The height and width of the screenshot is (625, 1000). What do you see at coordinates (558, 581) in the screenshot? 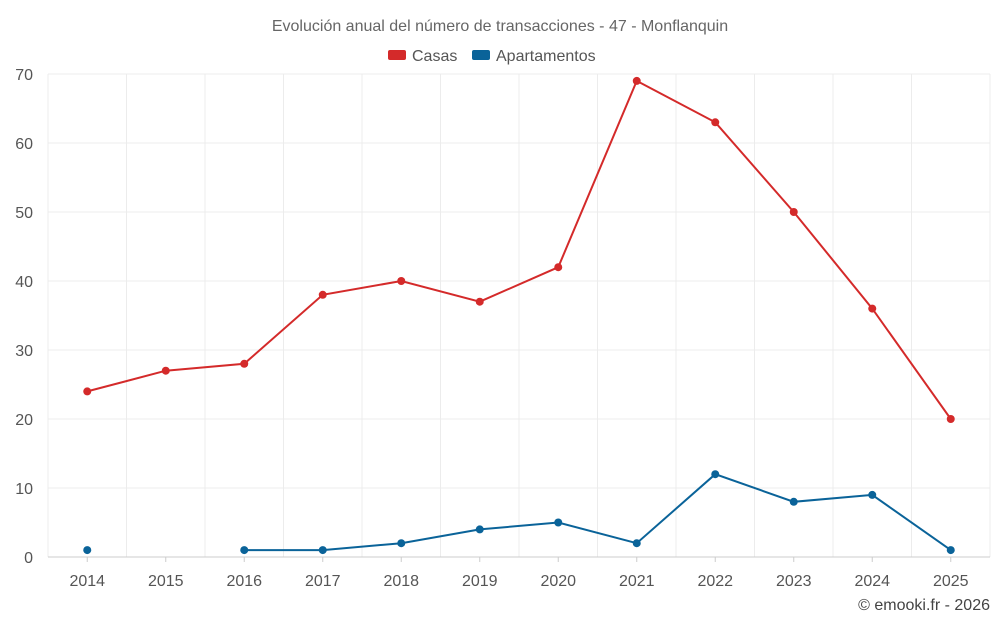
I see `x-tick-label: 2020` at bounding box center [558, 581].